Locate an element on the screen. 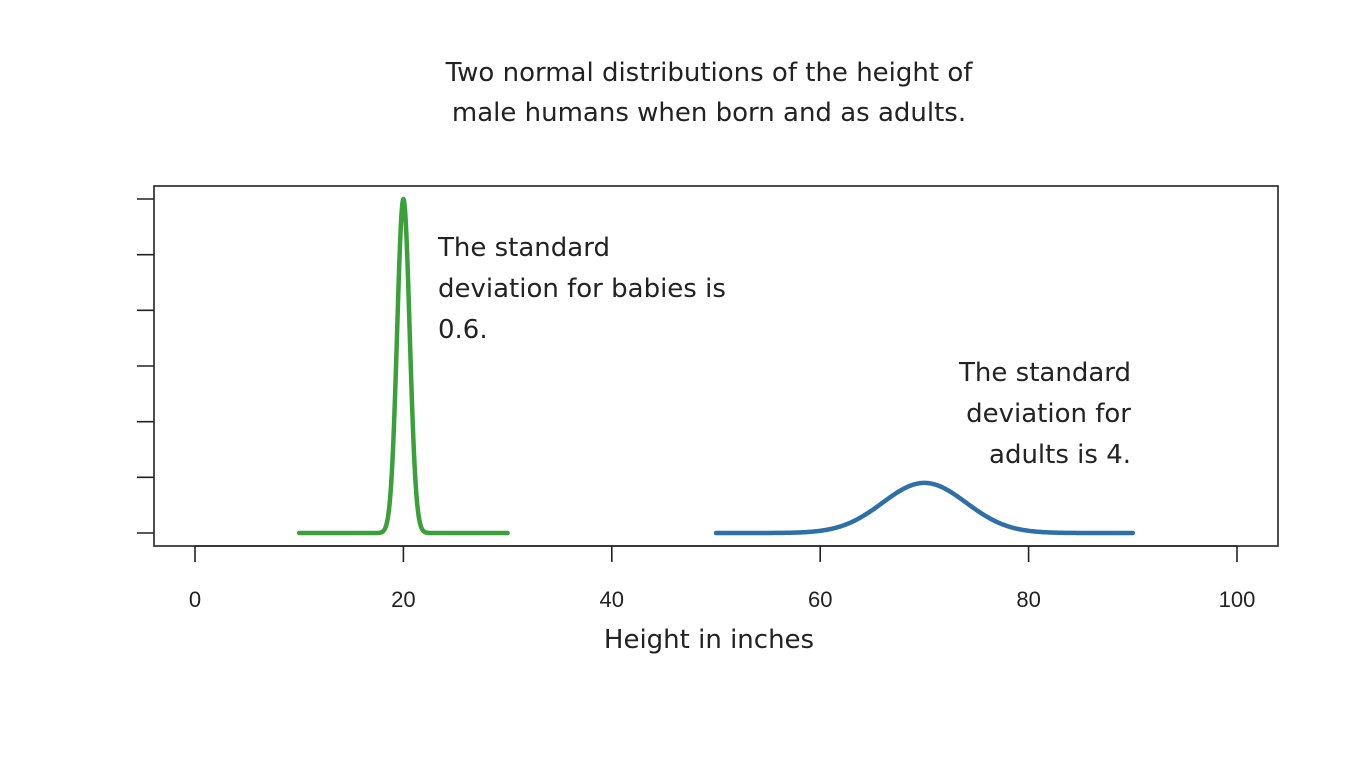  x-tick-label: 20 is located at coordinates (403, 599).